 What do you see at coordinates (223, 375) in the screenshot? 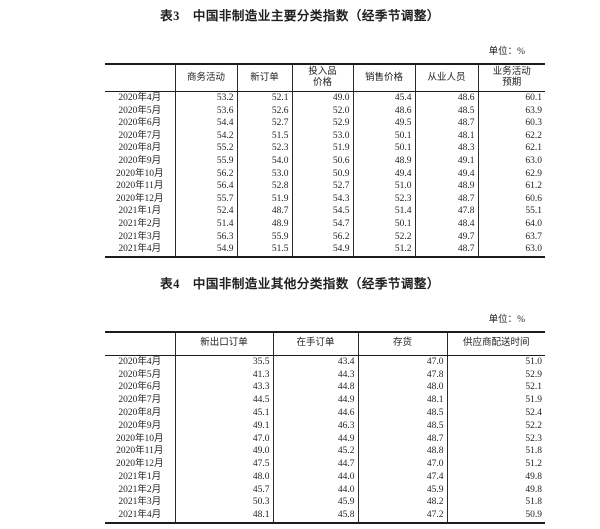
I see `cell-value: 41.3` at bounding box center [223, 375].